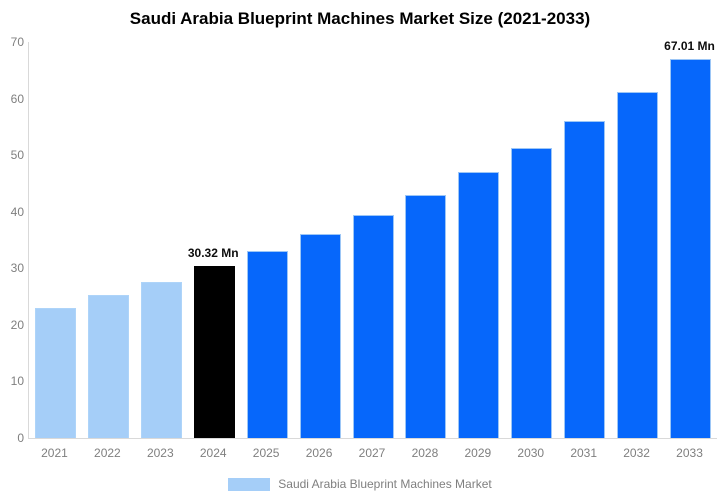 This screenshot has height=500, width=720. Describe the element at coordinates (689, 453) in the screenshot. I see `x-tick-label: 2033` at that location.